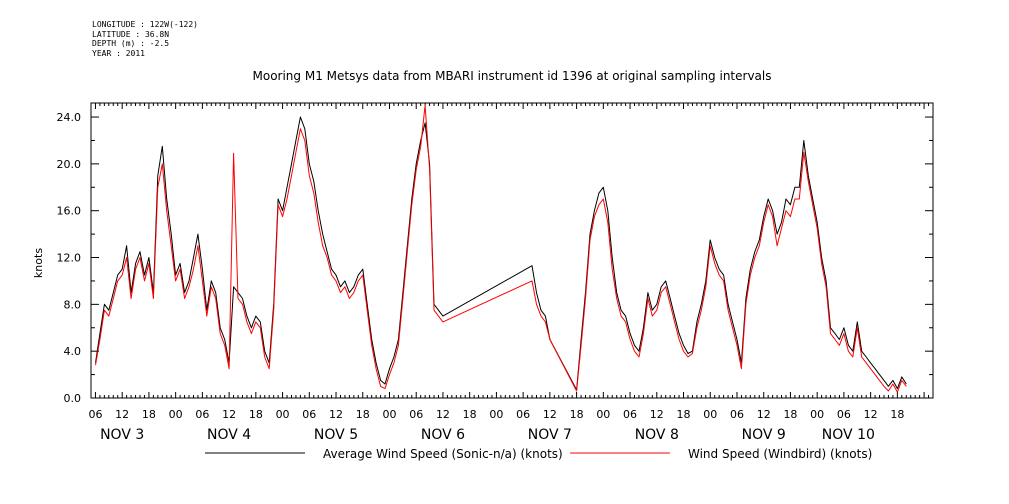 The width and height of the screenshot is (1009, 504). I want to click on x-day-label: NOV 5, so click(336, 435).